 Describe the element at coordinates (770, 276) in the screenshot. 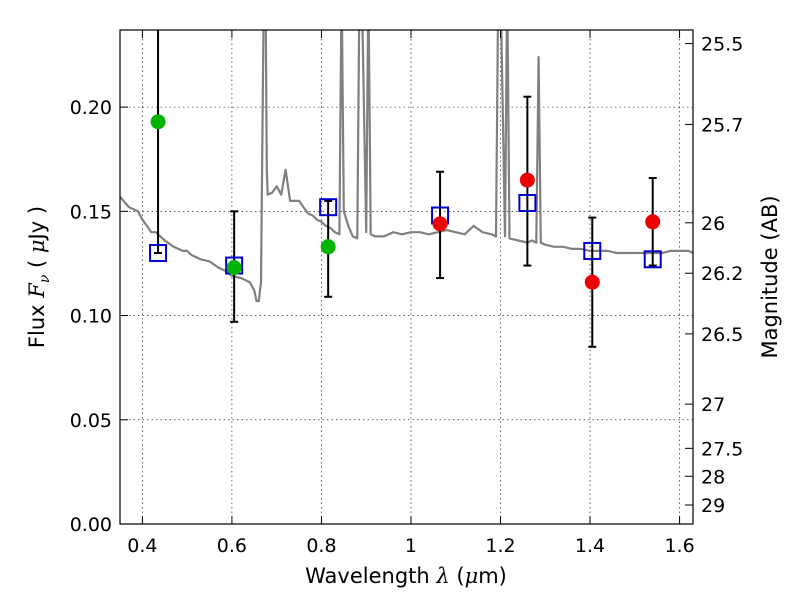

I see `y-axis-right-label: Magnitude (AB)` at that location.